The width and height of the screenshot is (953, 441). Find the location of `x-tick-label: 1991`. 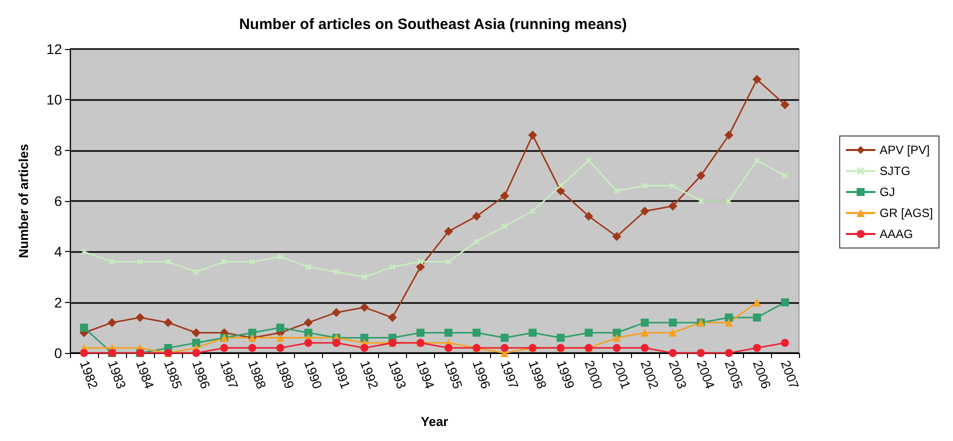

x-tick-label: 1991 is located at coordinates (341, 374).